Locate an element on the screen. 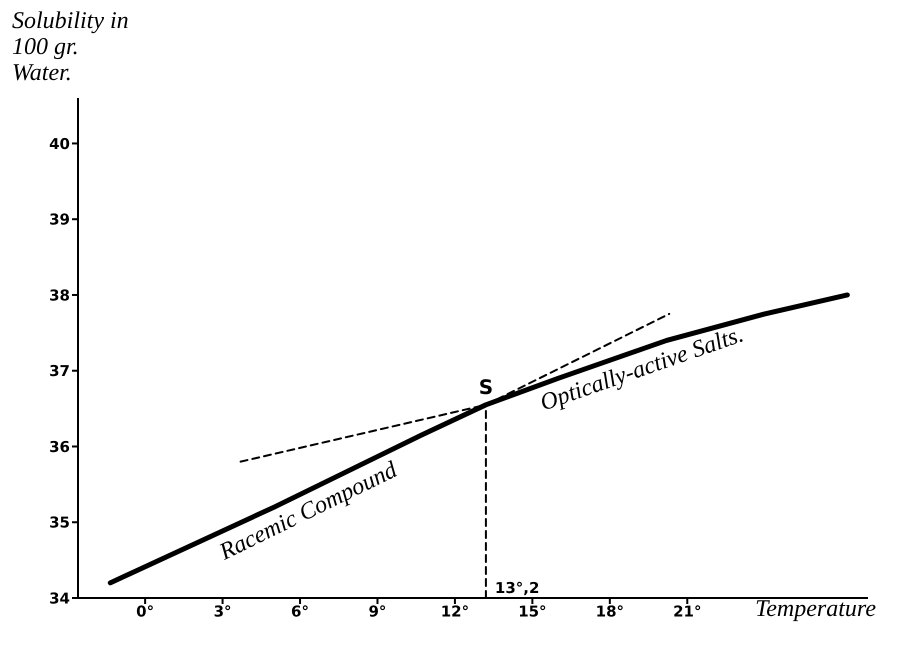 The width and height of the screenshot is (923, 664). x-axis-title: Temperature is located at coordinates (815, 609).